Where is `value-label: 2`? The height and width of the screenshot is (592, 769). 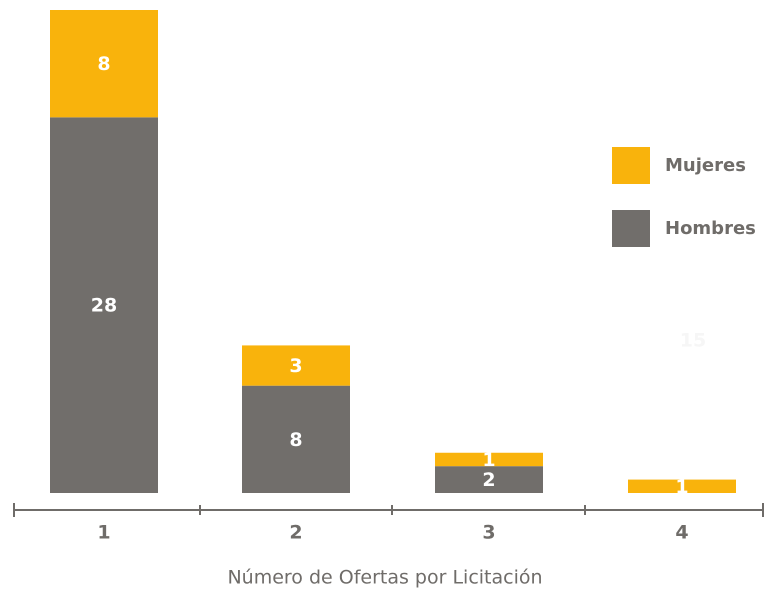 value-label: 2 is located at coordinates (488, 480).